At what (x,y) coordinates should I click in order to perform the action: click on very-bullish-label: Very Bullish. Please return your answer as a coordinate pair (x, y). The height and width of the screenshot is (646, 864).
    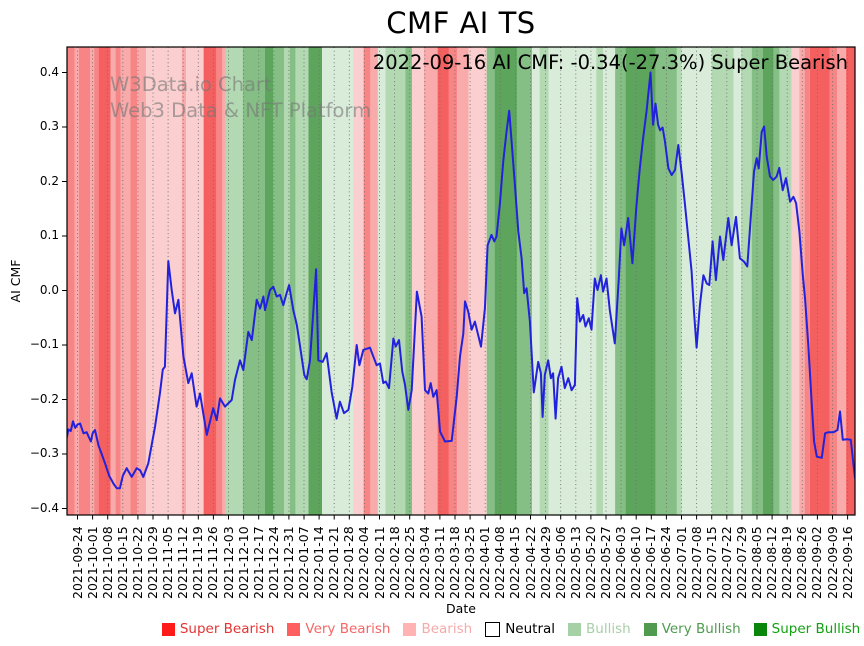
    Looking at the image, I should click on (701, 629).